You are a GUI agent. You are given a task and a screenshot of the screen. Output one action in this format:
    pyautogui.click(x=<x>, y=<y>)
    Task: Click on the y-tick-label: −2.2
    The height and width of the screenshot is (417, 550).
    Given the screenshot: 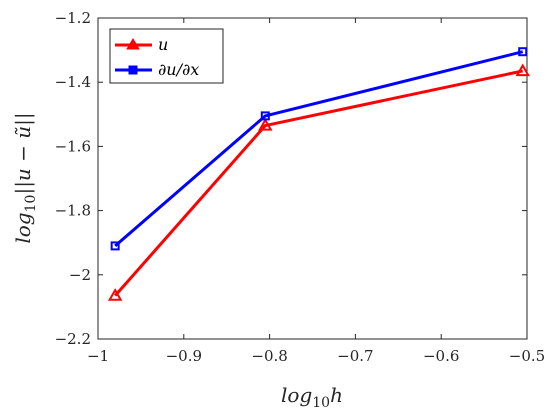 What is the action you would take?
    pyautogui.click(x=73, y=339)
    